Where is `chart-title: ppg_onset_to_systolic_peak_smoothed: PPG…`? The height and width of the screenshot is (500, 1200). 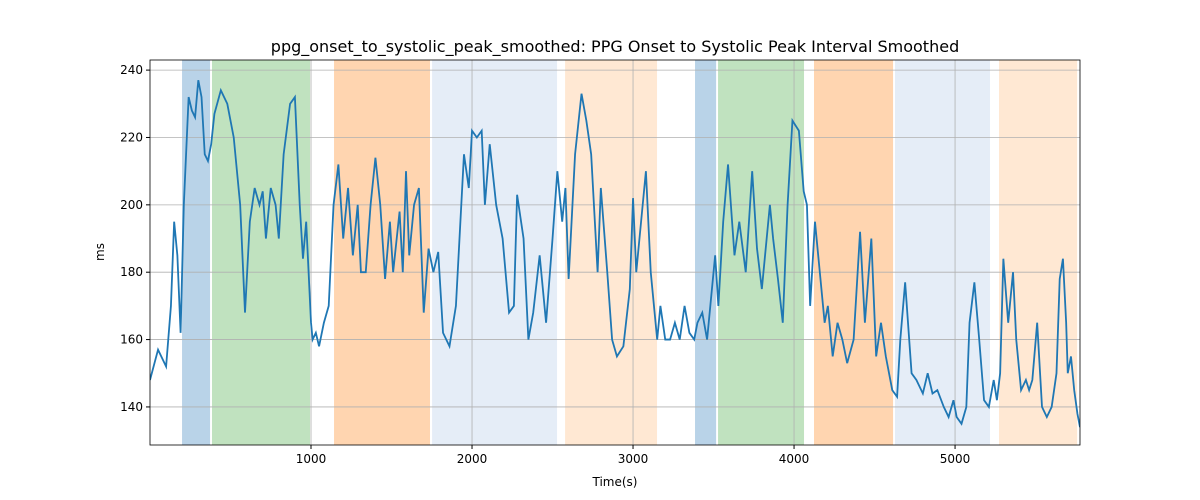 chart-title: ppg_onset_to_systolic_peak_smoothed: PPG… is located at coordinates (615, 47).